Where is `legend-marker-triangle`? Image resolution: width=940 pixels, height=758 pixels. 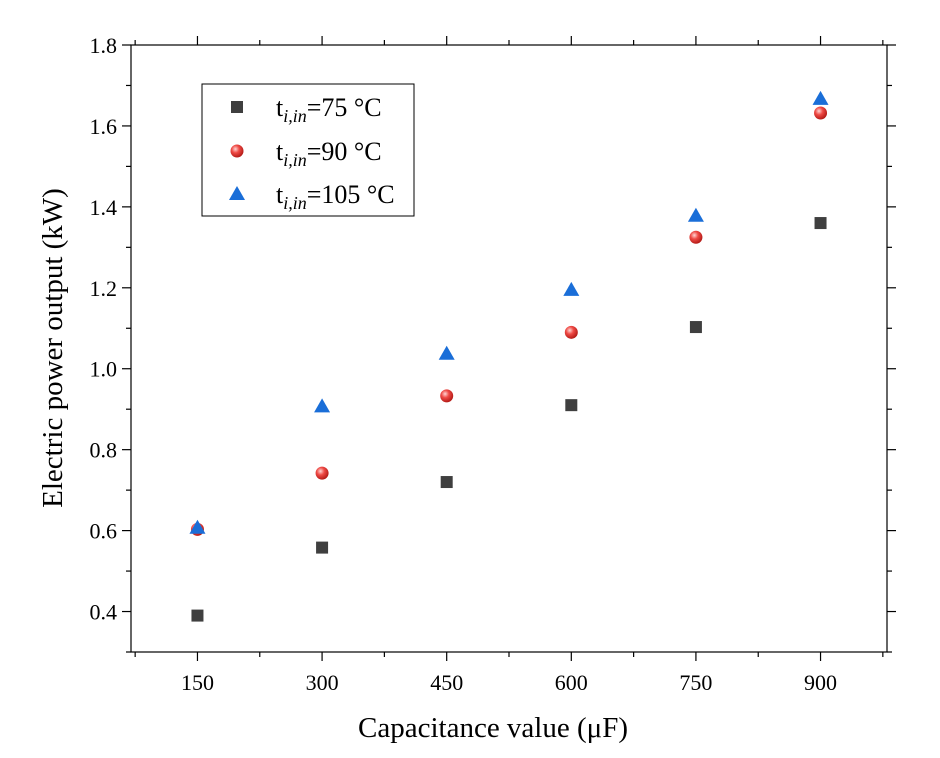
legend-marker-triangle is located at coordinates (237, 193).